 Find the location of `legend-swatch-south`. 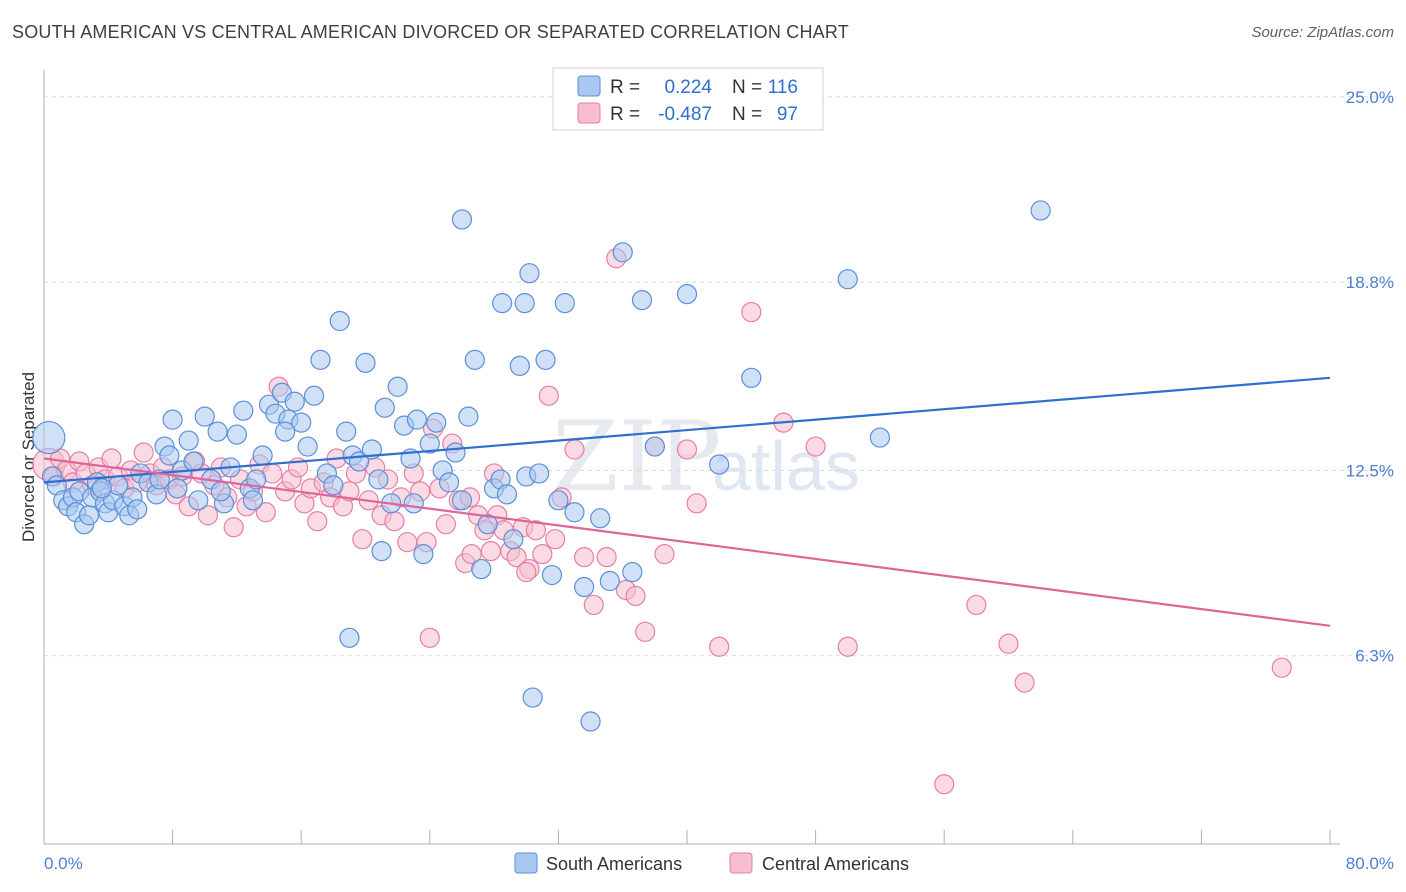

legend-swatch-south is located at coordinates (589, 86).